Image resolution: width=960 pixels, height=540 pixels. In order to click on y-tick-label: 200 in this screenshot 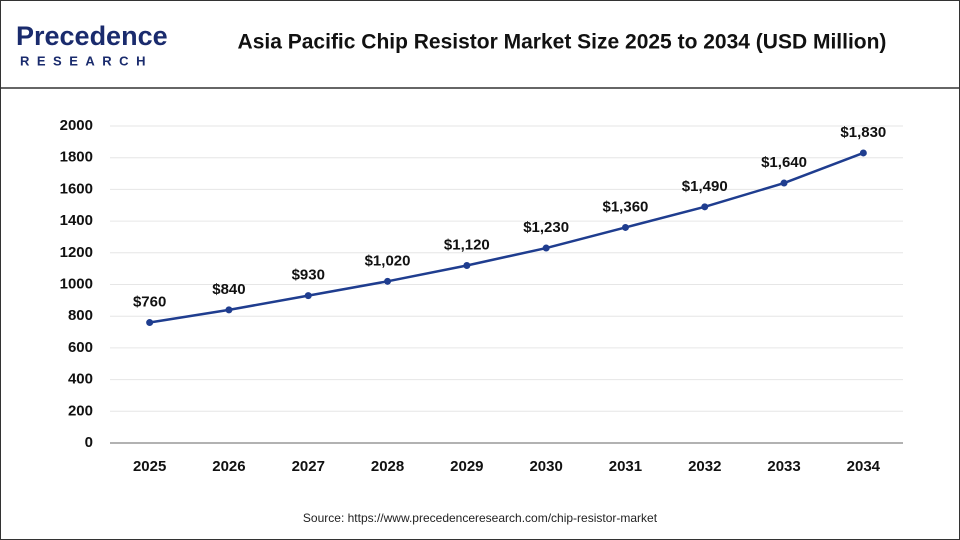, I will do `click(80, 410)`.